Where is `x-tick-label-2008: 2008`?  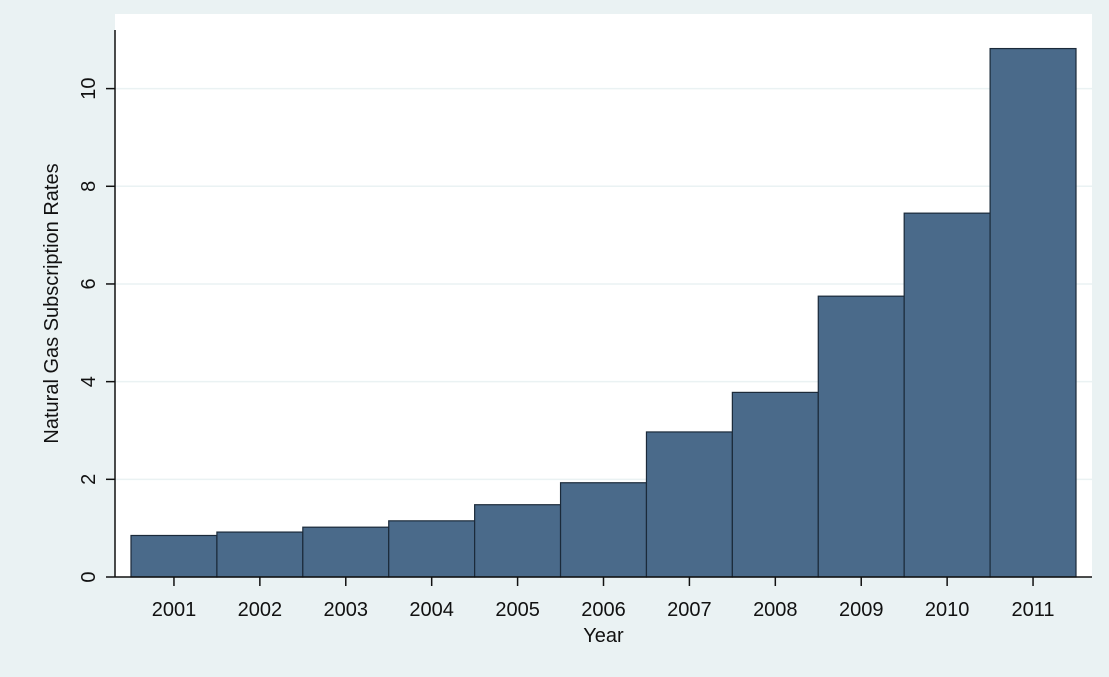
x-tick-label-2008: 2008 is located at coordinates (775, 610).